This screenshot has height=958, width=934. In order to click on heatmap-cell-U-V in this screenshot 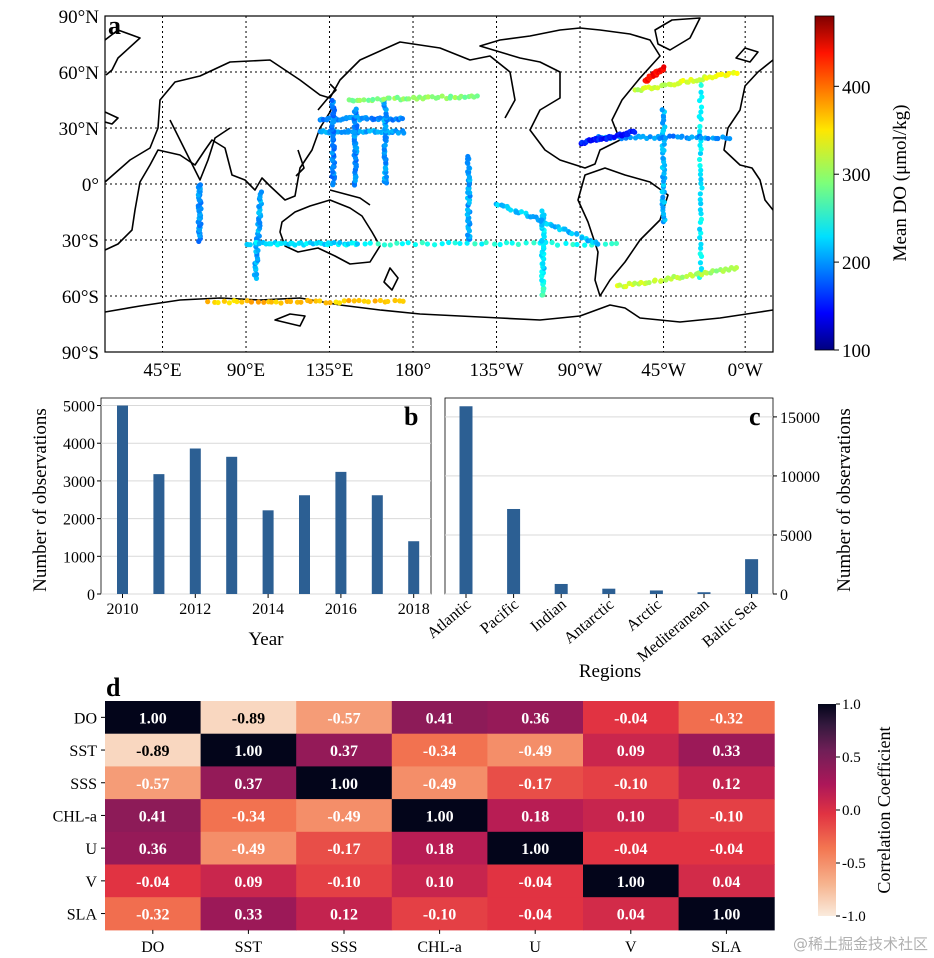, I will do `click(631, 848)`.